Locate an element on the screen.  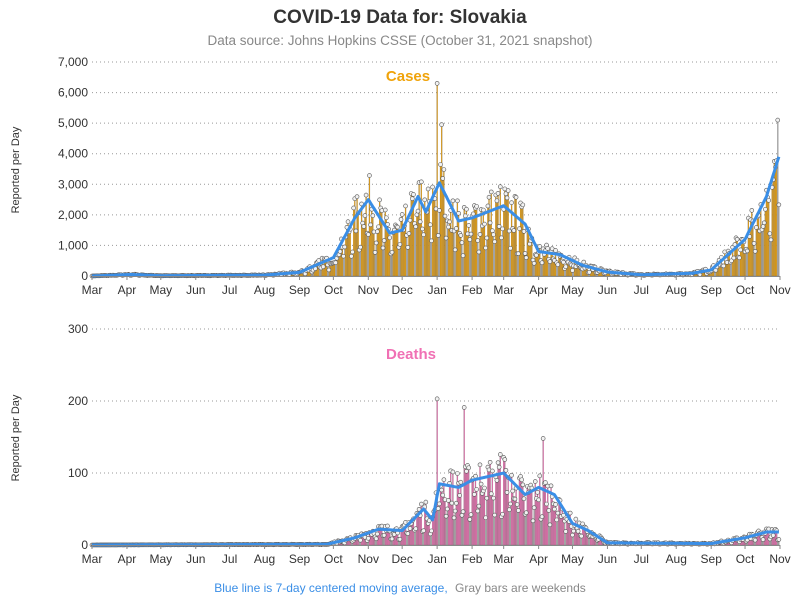
cases-x-tick-label: Feb is located at coordinates (472, 290).